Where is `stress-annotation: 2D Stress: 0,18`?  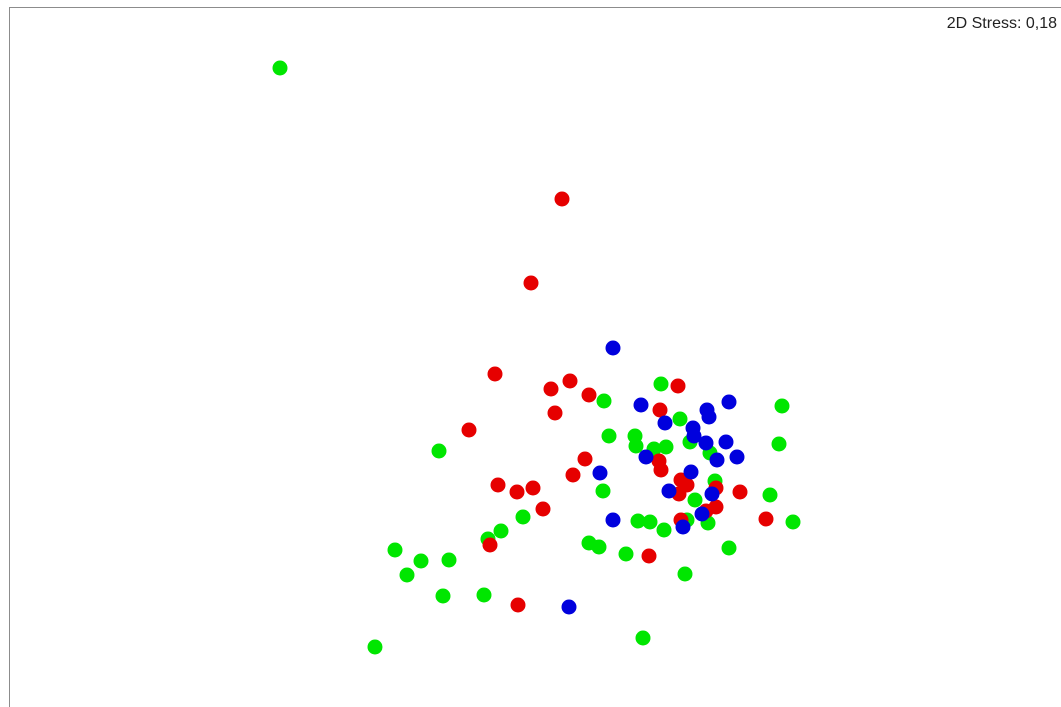 stress-annotation: 2D Stress: 0,18 is located at coordinates (1001, 23).